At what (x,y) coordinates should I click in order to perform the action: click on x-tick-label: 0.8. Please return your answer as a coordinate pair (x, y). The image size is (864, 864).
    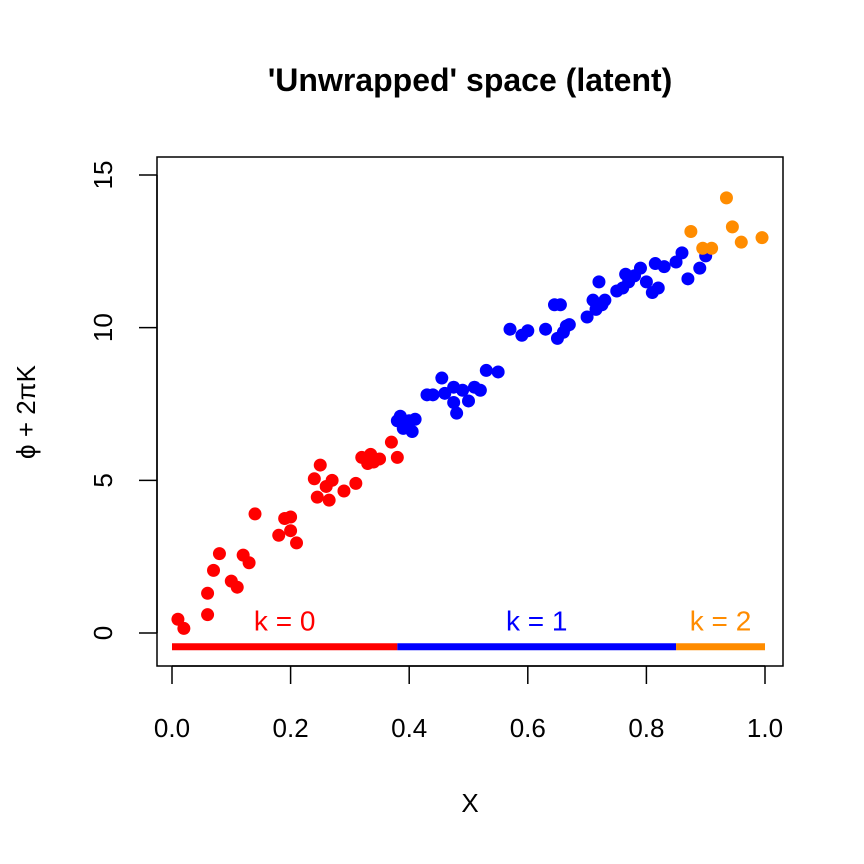
    Looking at the image, I should click on (646, 728).